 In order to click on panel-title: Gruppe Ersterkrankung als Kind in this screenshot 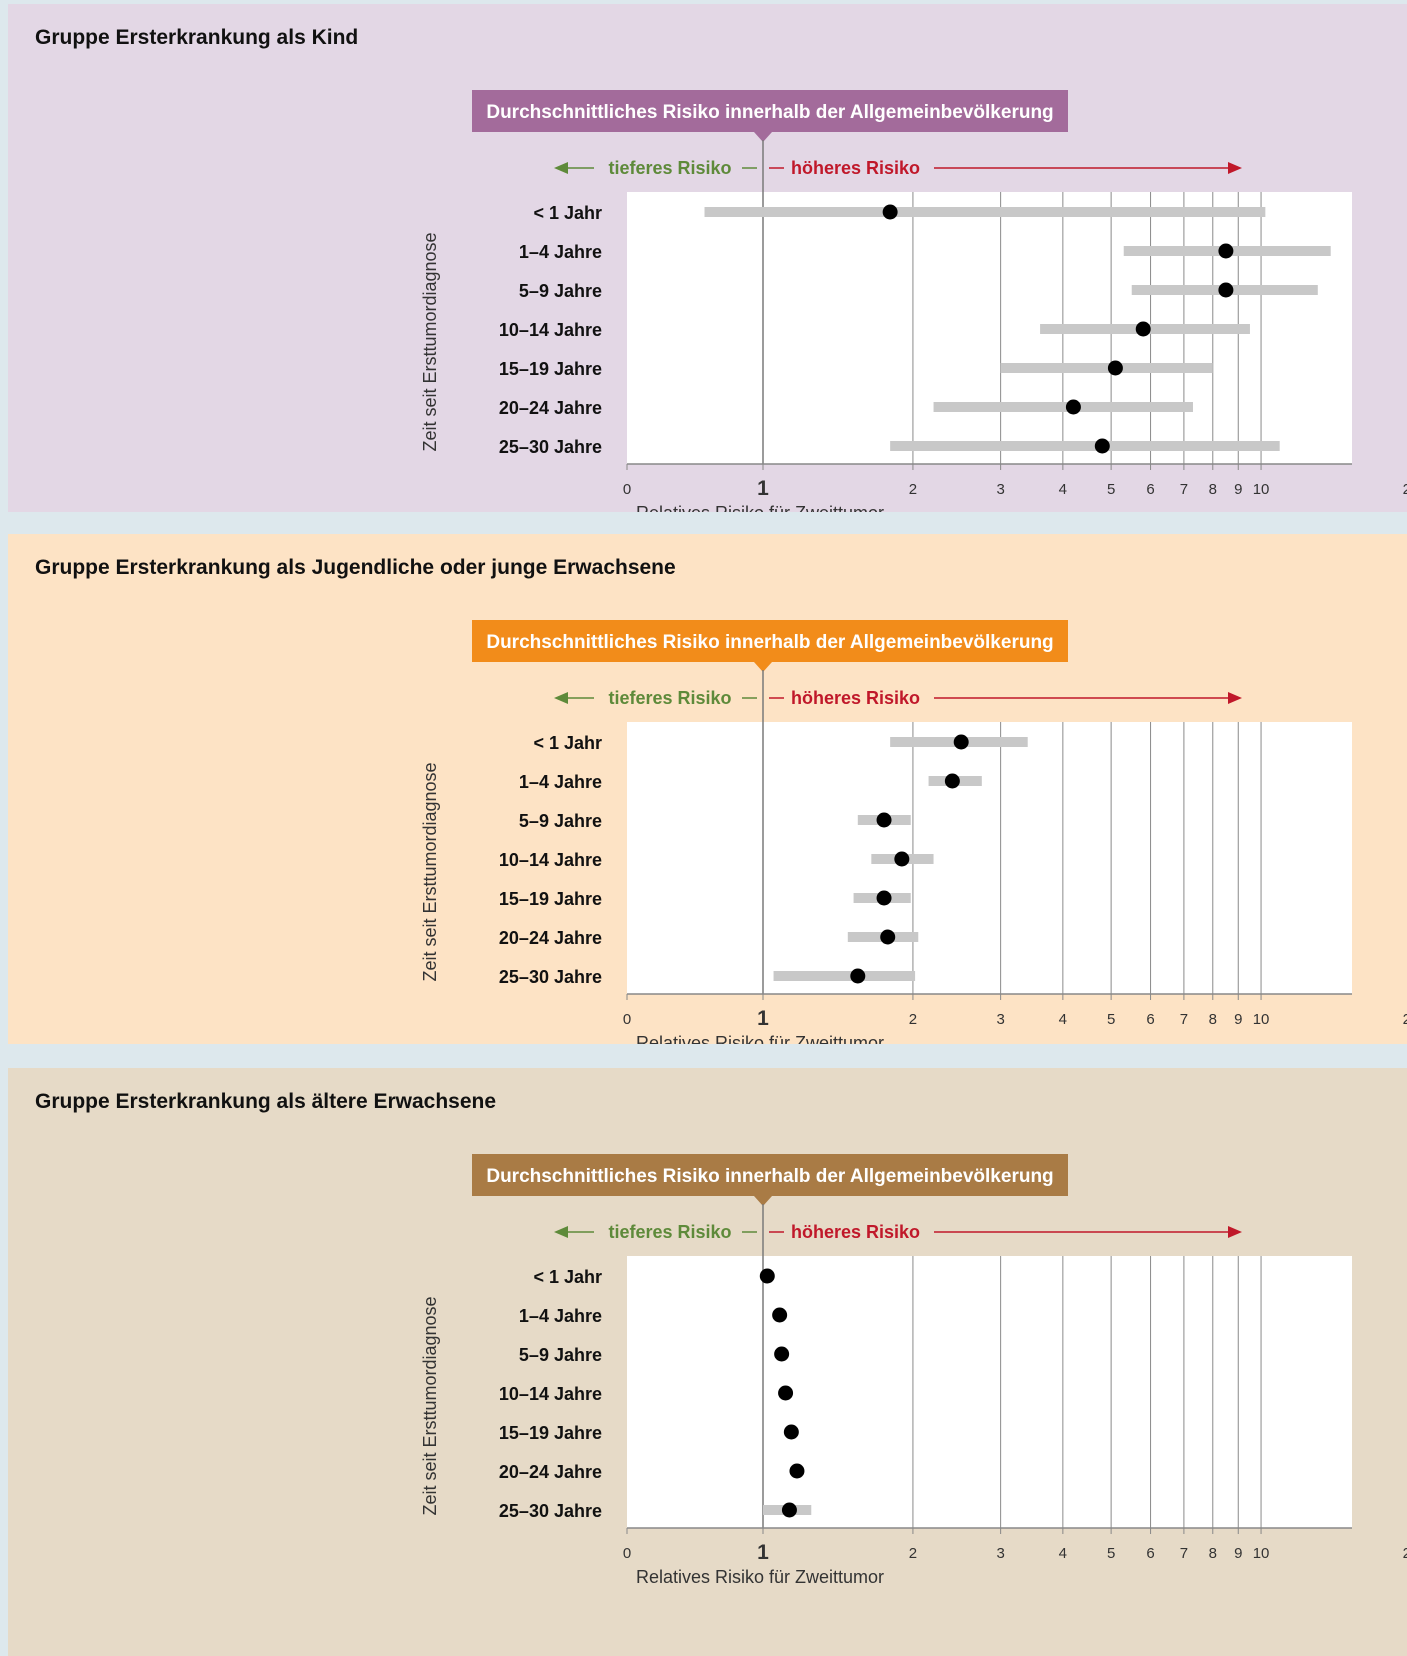, I will do `click(197, 37)`.